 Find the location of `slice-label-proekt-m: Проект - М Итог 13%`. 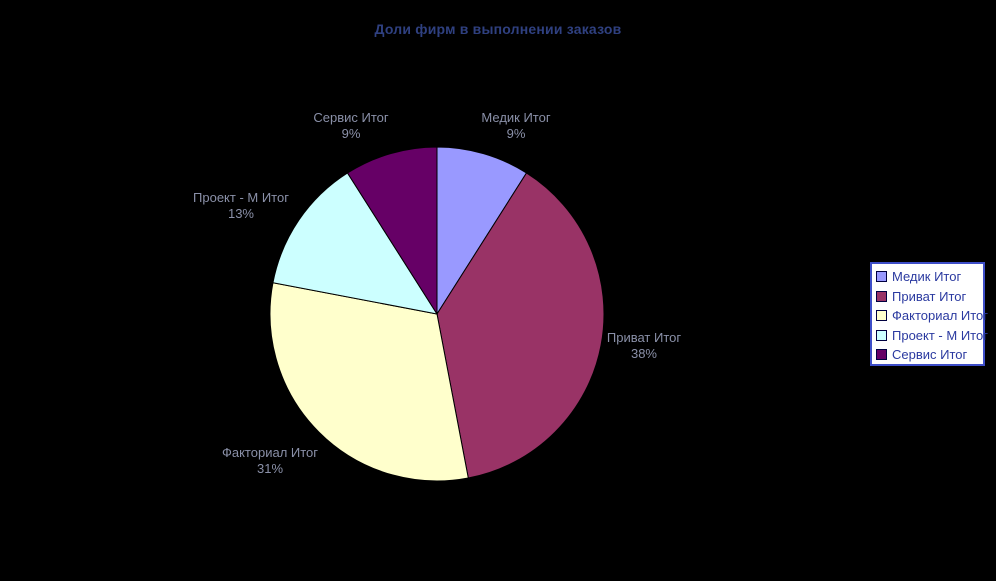

slice-label-proekt-m: Проект - М Итог 13% is located at coordinates (241, 206).